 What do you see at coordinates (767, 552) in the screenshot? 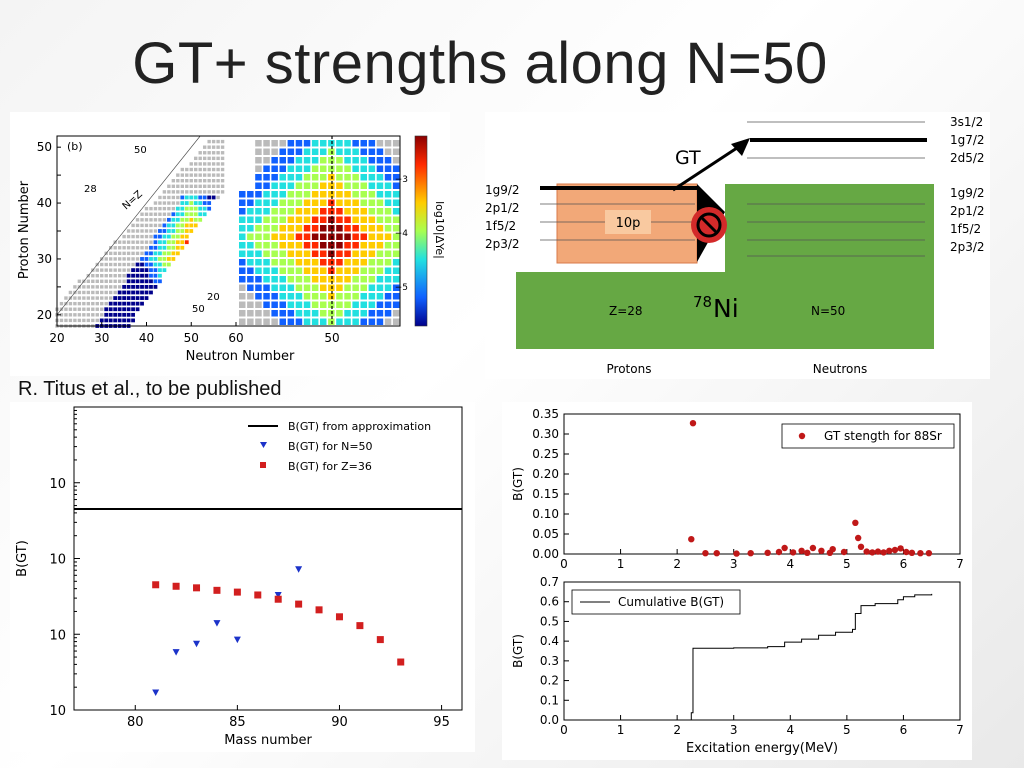
I see `strength-point` at bounding box center [767, 552].